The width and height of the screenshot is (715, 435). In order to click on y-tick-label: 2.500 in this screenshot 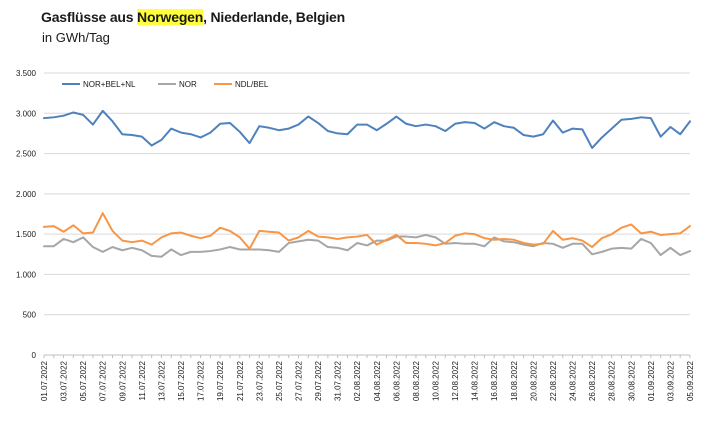, I will do `click(26, 154)`.